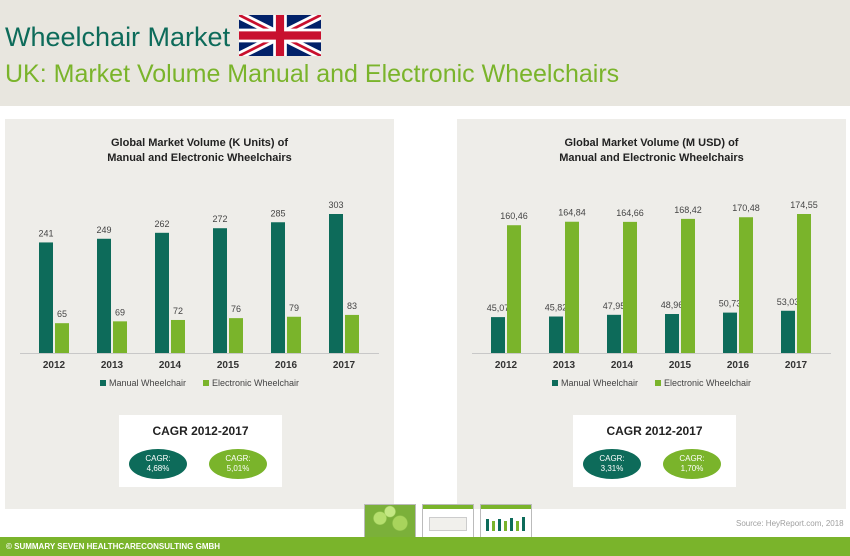 The image size is (850, 556). Describe the element at coordinates (556, 308) in the screenshot. I see `data-label: 45,82` at that location.